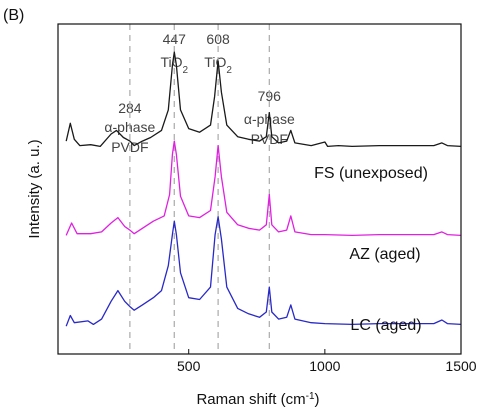  What do you see at coordinates (371, 173) in the screenshot?
I see `series-label-1: FS (unexposed)` at bounding box center [371, 173].